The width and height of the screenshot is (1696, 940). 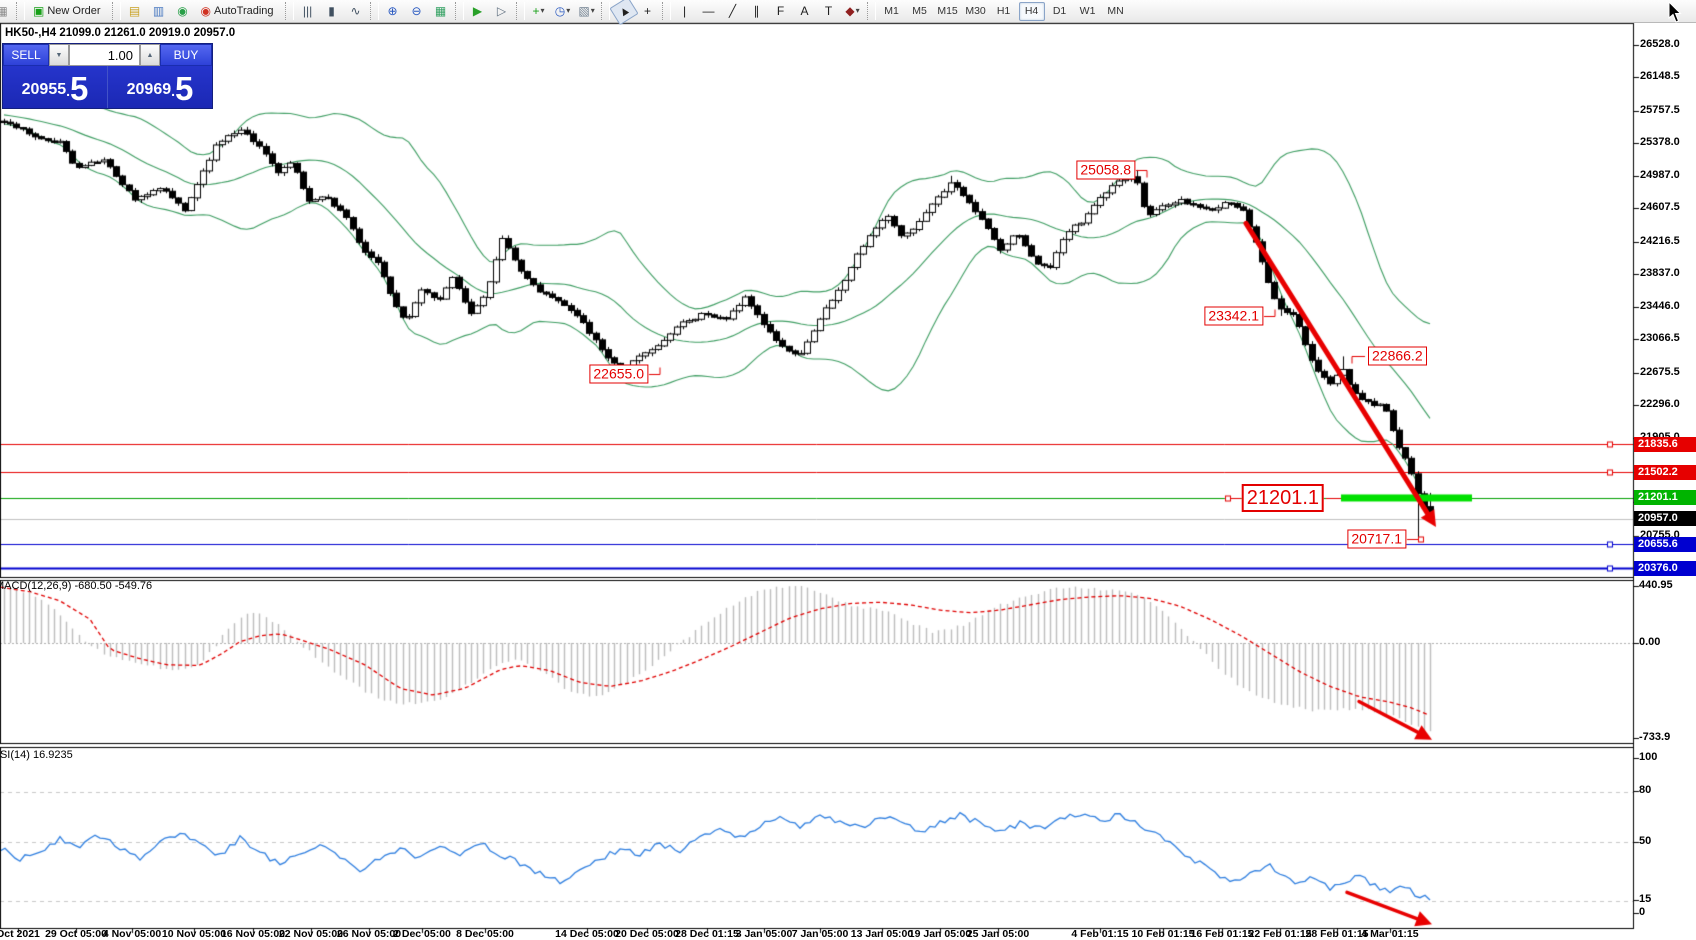 I want to click on price-tag: 21201.1, so click(x=1665, y=498).